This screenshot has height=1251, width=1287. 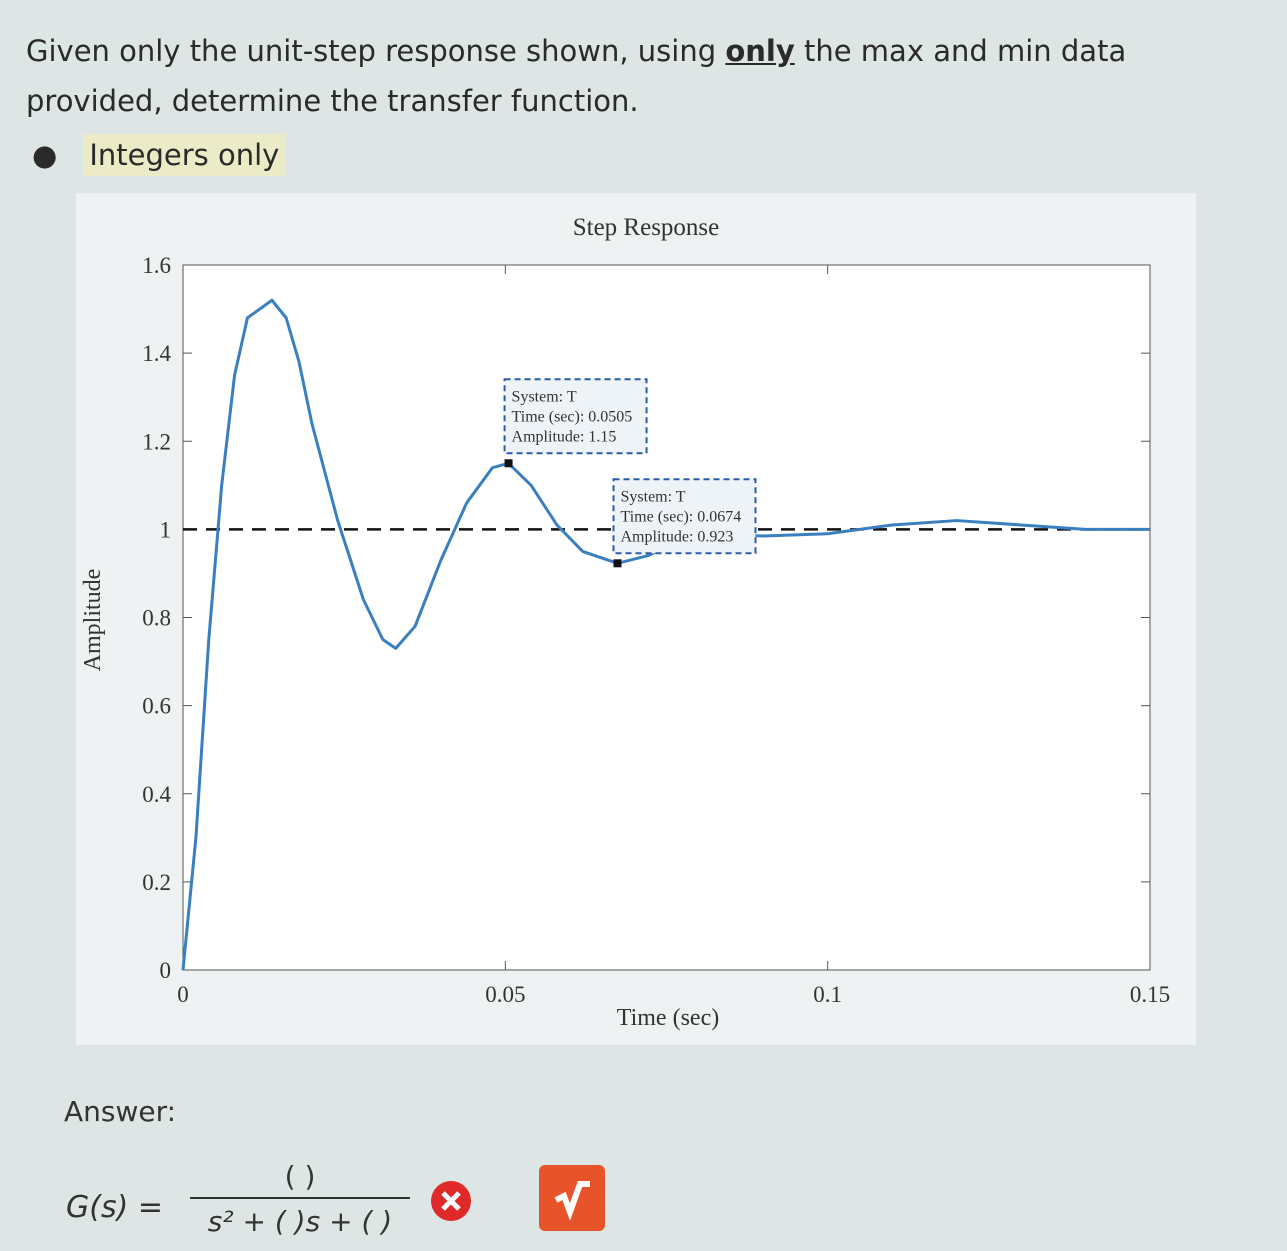 What do you see at coordinates (156, 618) in the screenshot?
I see `y-tick-label: 0.8` at bounding box center [156, 618].